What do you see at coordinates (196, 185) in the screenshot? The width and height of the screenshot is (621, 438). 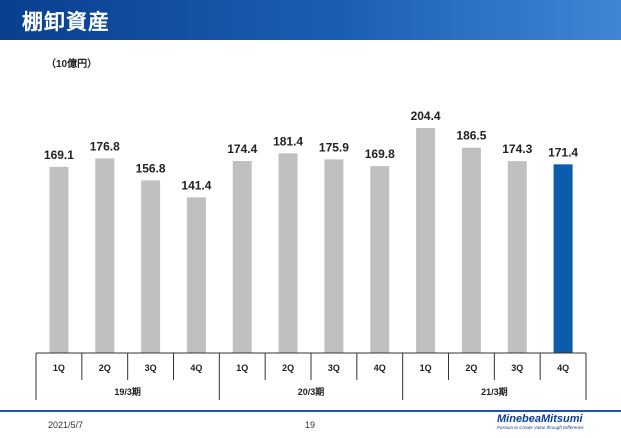 I see `bar-value-label: 141.4` at bounding box center [196, 185].